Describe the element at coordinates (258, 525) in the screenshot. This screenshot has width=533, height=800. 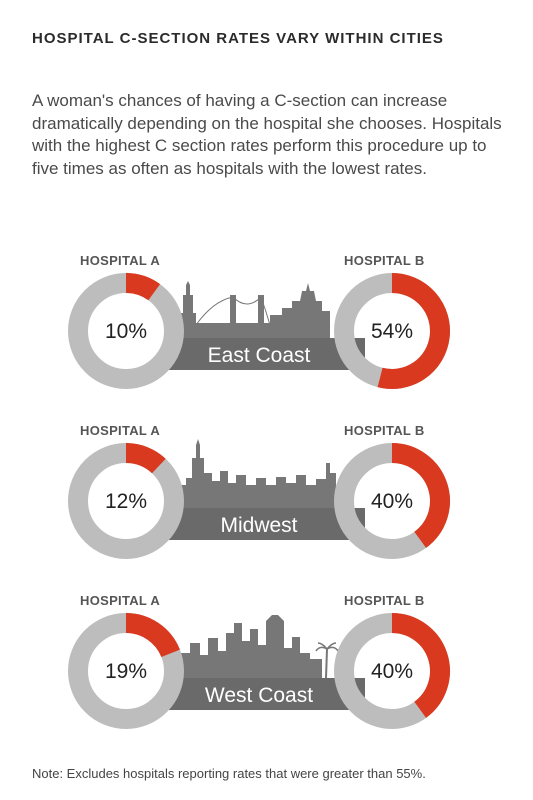
I see `region-label: Midwest` at that location.